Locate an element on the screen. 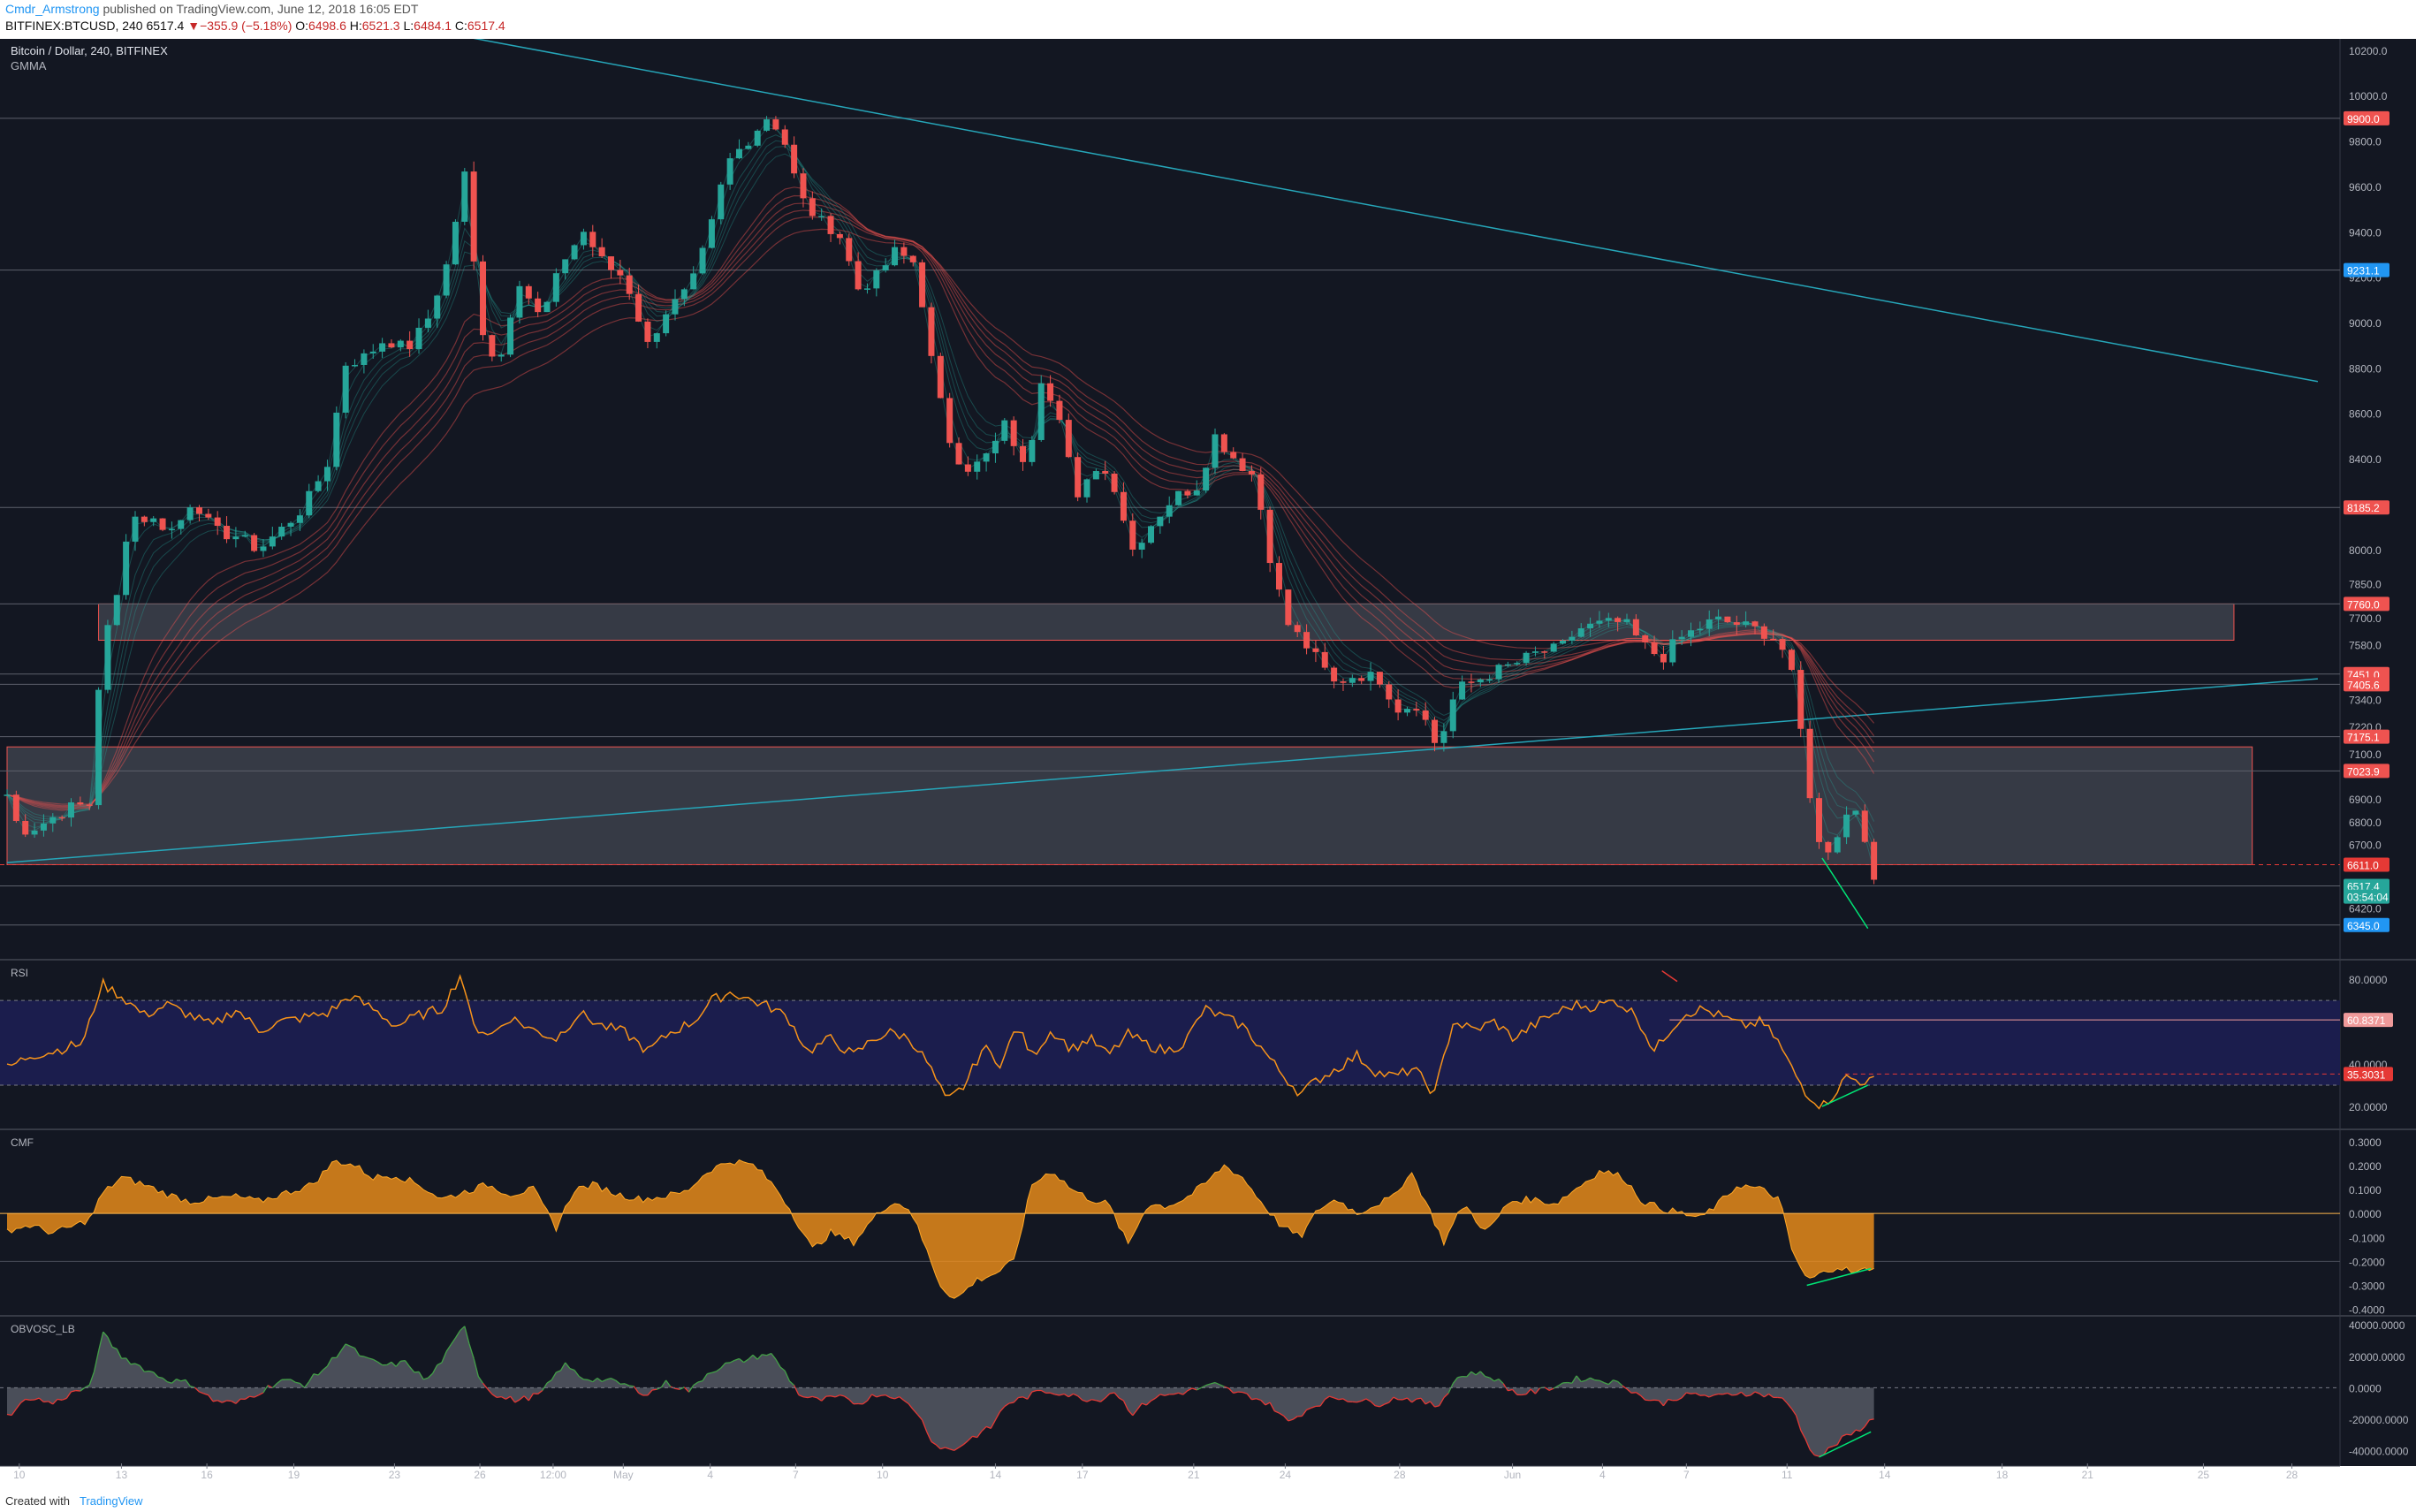 The height and width of the screenshot is (1512, 2416). obvosc-tick-label: -40000.0000 is located at coordinates (2379, 1452).